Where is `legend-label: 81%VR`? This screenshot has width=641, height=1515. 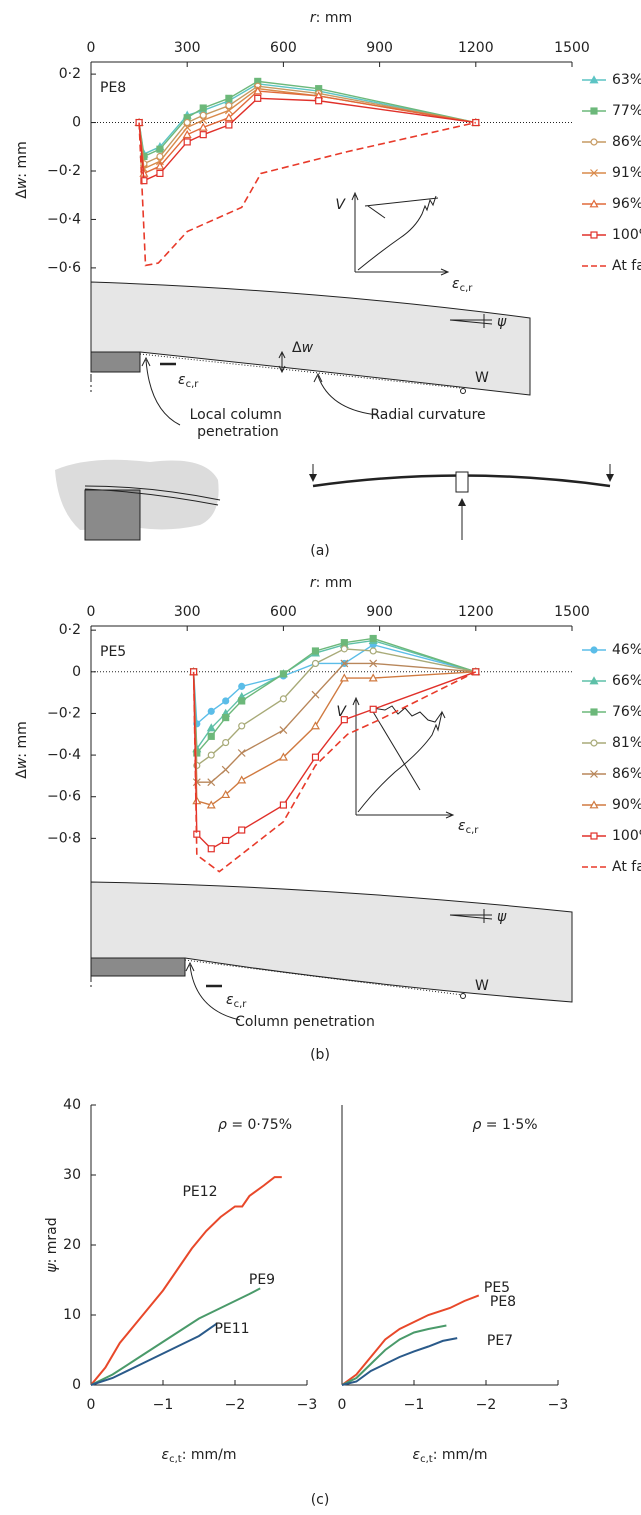 legend-label: 81%VR is located at coordinates (626, 744).